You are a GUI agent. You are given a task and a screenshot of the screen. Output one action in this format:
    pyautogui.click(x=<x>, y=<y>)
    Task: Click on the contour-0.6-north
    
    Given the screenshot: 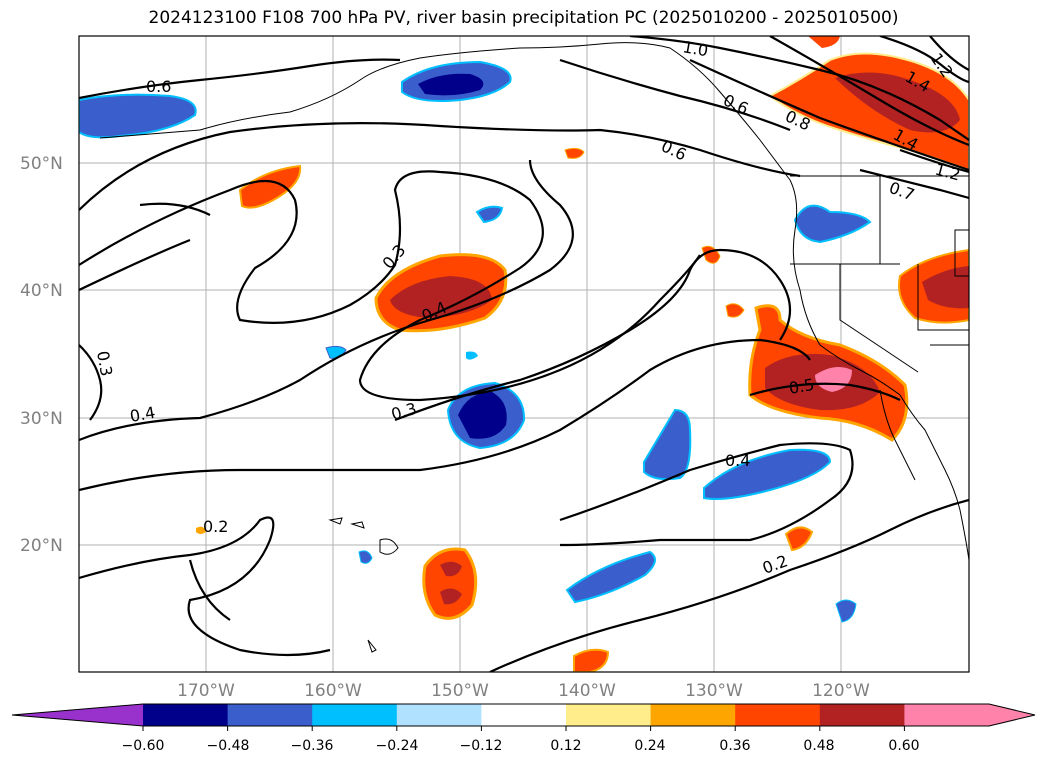 What is the action you would take?
    pyautogui.click(x=240, y=79)
    